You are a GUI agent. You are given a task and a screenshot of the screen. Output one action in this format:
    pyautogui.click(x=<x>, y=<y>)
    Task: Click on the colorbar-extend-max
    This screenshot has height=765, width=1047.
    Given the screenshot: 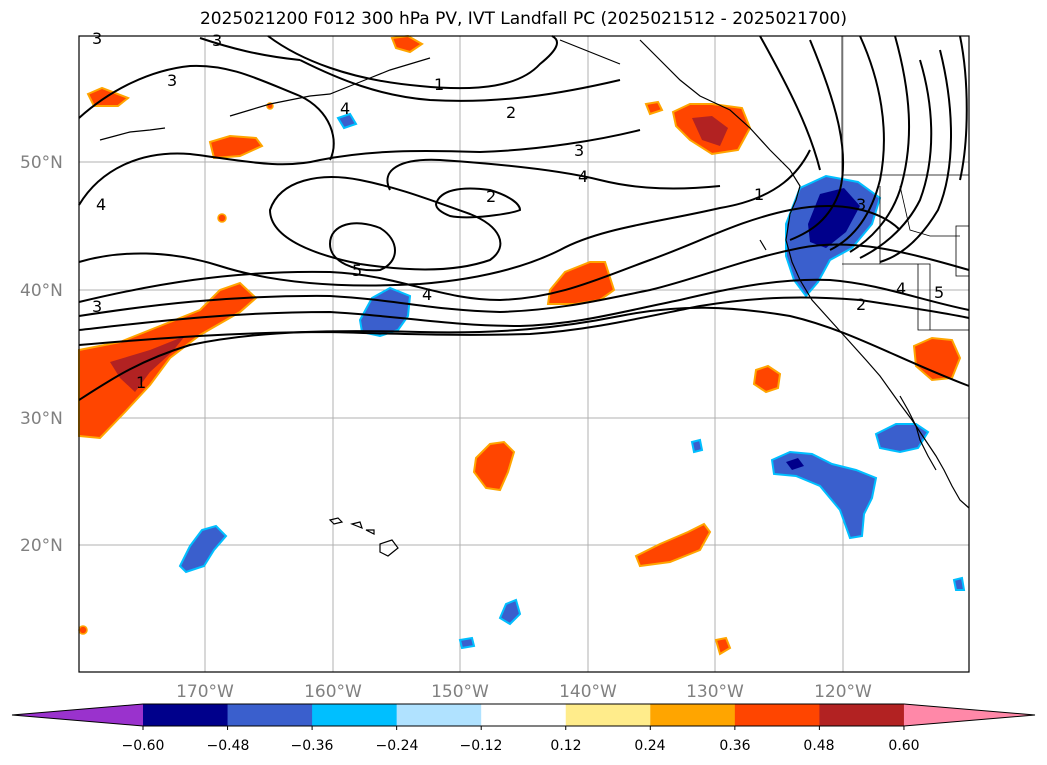 What is the action you would take?
    pyautogui.click(x=969, y=715)
    